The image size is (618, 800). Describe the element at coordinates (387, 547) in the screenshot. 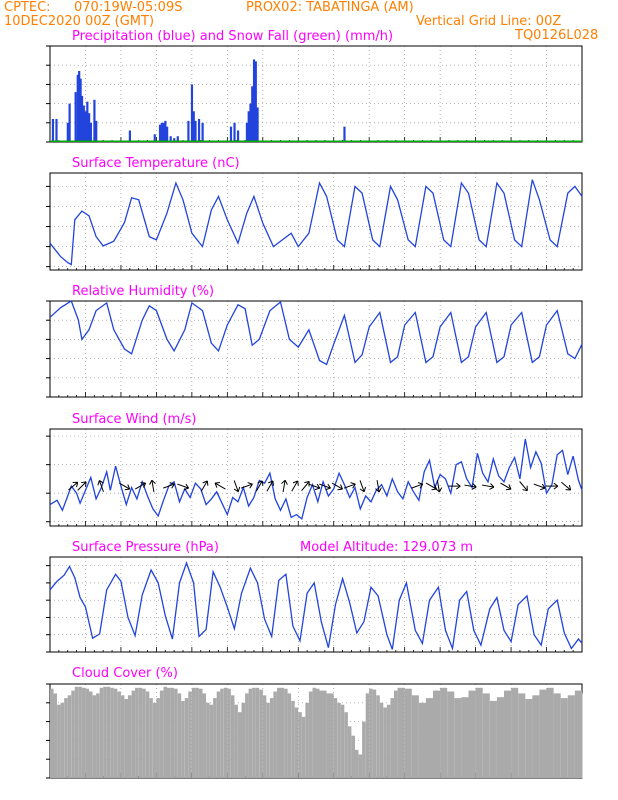

I see `pres-model-altitude: Model Altitude: 129.073 m` at that location.